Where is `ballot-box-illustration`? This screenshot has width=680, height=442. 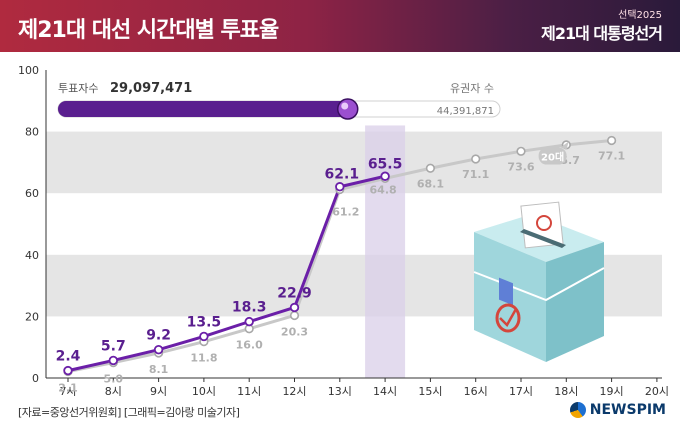
ballot-box-illustration is located at coordinates (539, 281).